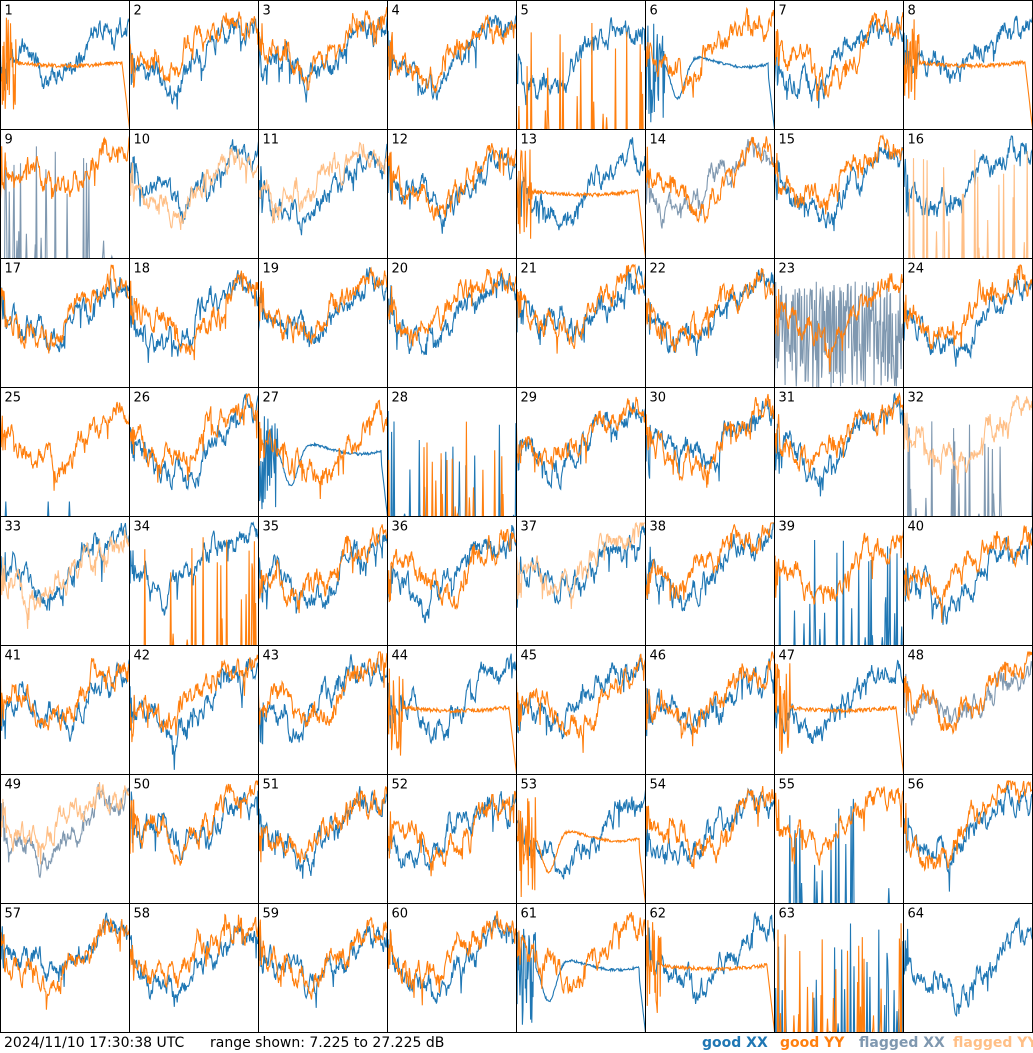  What do you see at coordinates (529, 527) in the screenshot?
I see `panel-label: 37` at bounding box center [529, 527].